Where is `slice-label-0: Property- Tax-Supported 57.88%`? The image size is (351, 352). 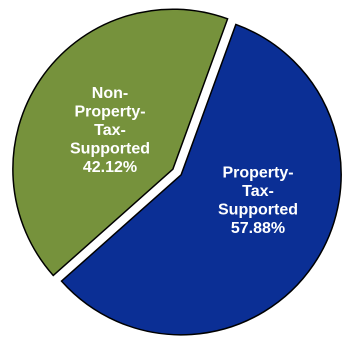 slice-label-0: Property- Tax-Supported 57.88% is located at coordinates (258, 200).